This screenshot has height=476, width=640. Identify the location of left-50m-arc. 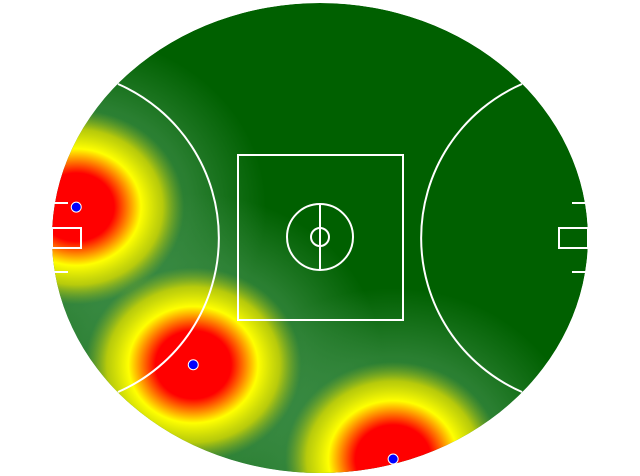
(168, 238).